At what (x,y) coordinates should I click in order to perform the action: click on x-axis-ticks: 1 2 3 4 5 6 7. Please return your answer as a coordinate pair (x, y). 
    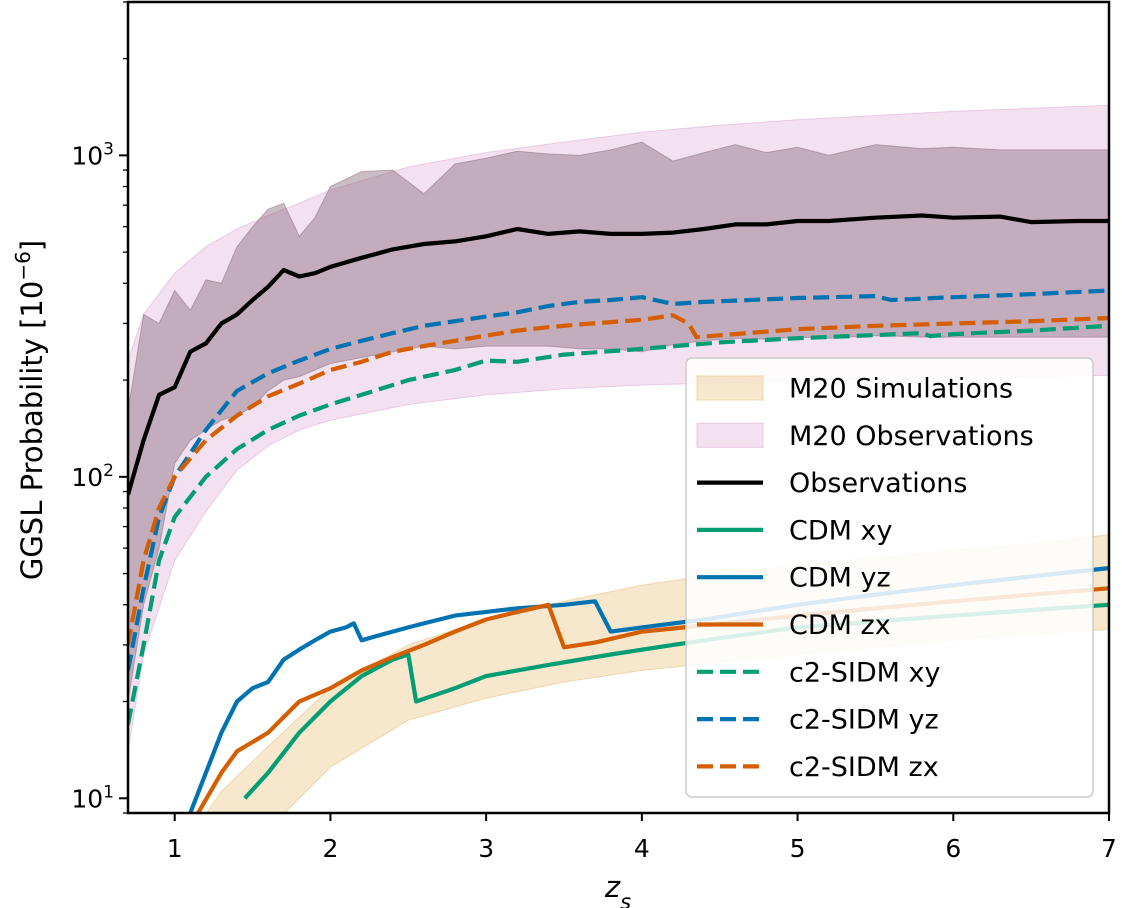
    Looking at the image, I should click on (642, 838).